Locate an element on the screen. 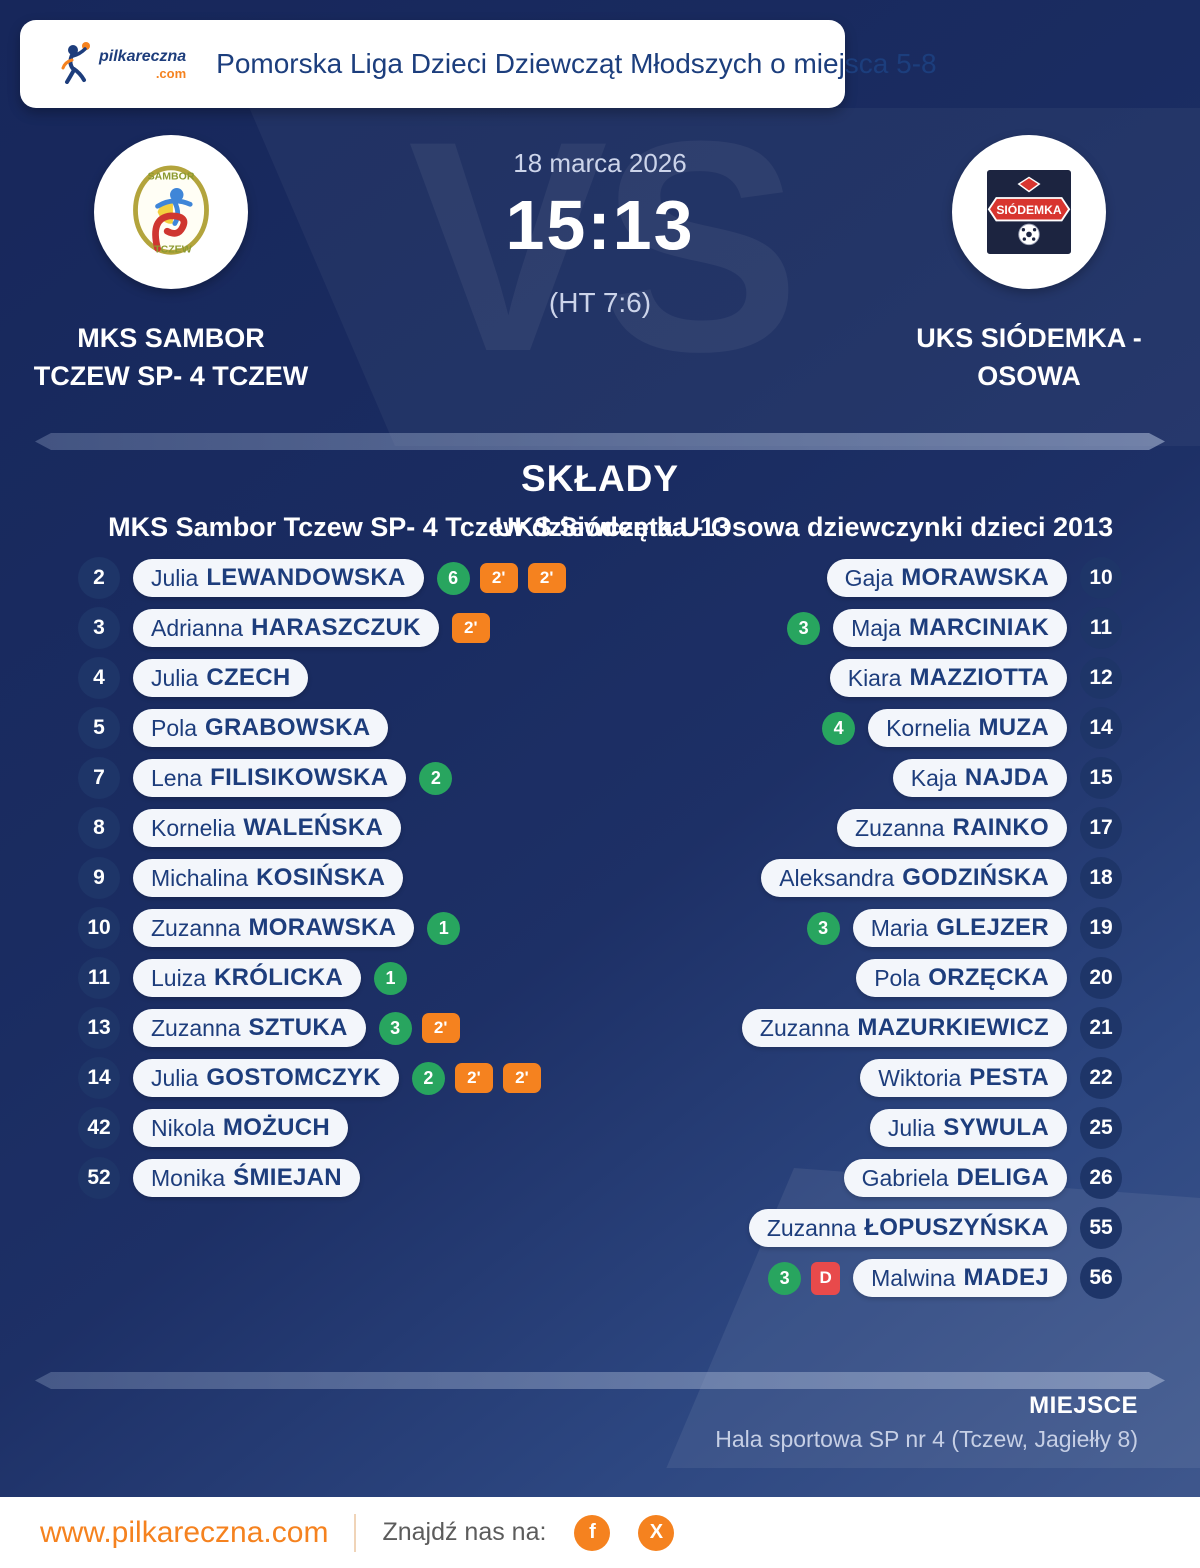 The width and height of the screenshot is (1200, 1568). player-name-pill: Maria GLEJZER is located at coordinates (959, 928).